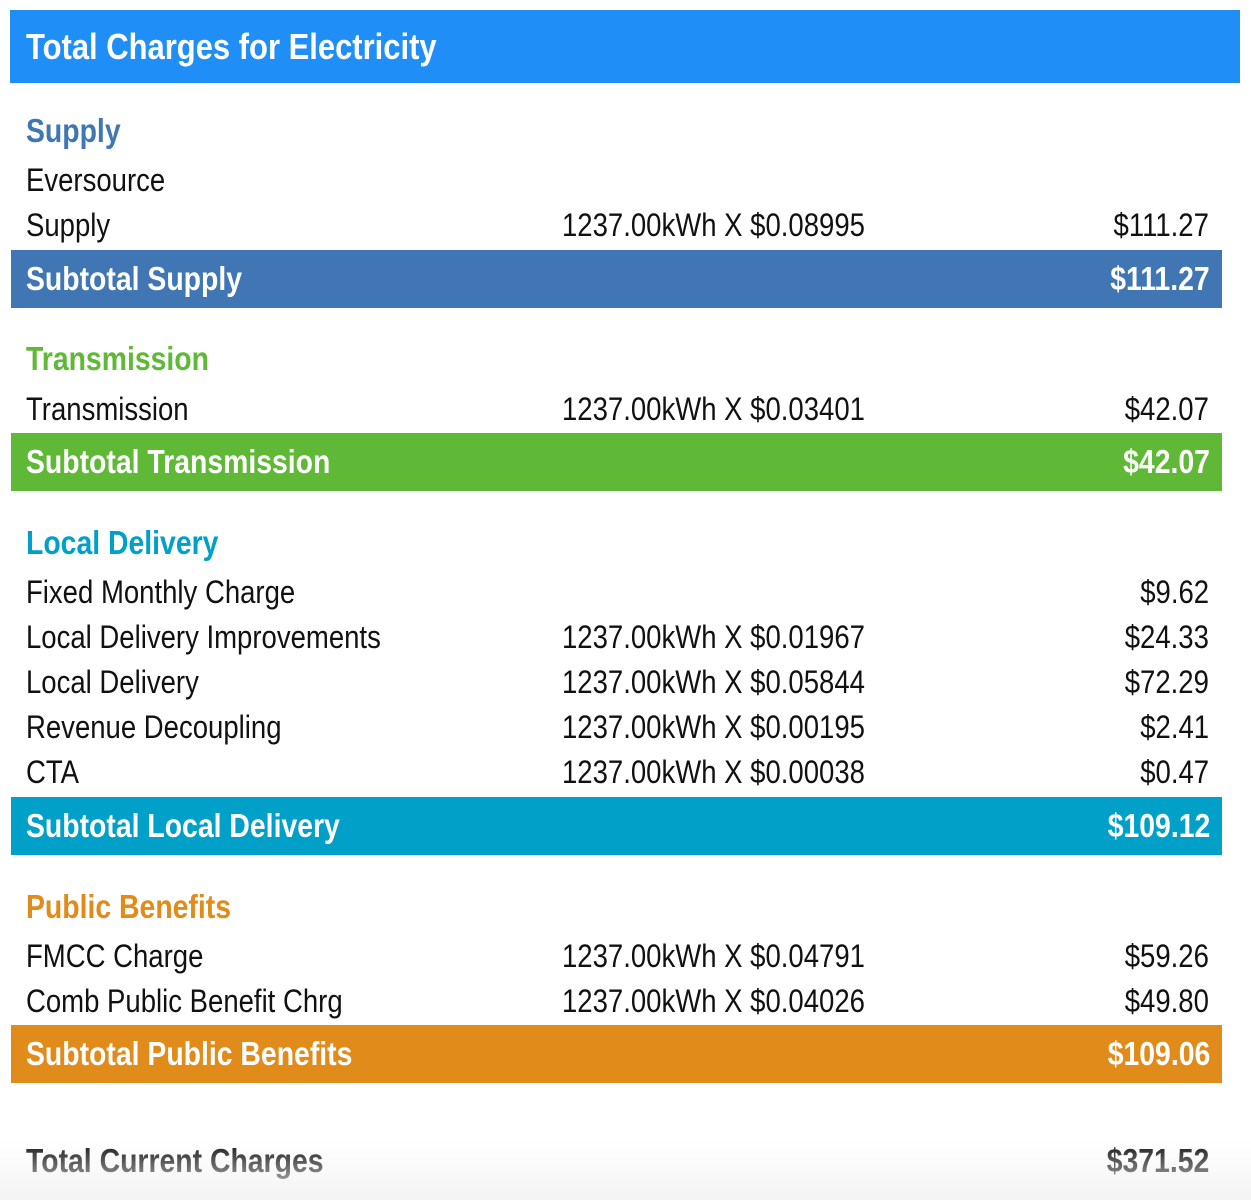  I want to click on subtotal-label: Subtotal Supply, so click(134, 278).